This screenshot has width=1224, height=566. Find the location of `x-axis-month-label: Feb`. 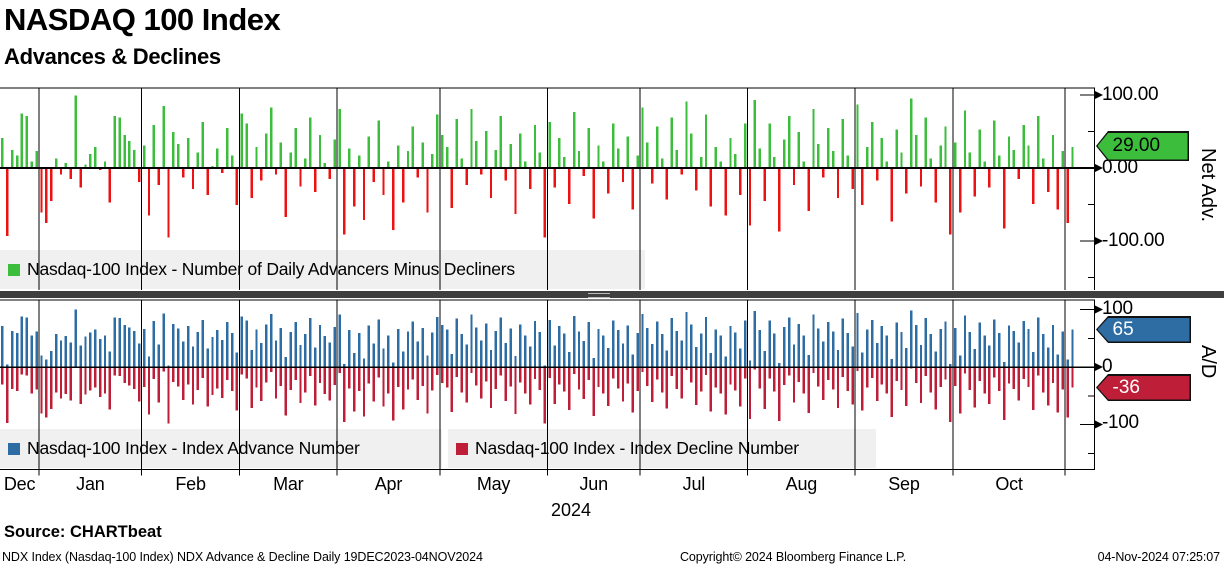

x-axis-month-label: Feb is located at coordinates (190, 484).